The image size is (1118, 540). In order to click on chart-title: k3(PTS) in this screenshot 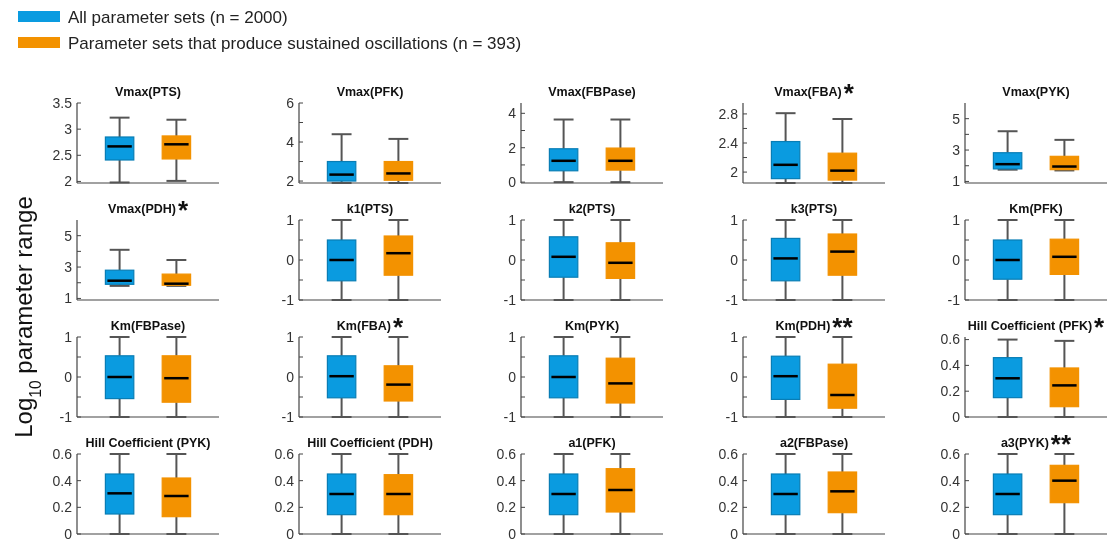, I will do `click(814, 209)`.